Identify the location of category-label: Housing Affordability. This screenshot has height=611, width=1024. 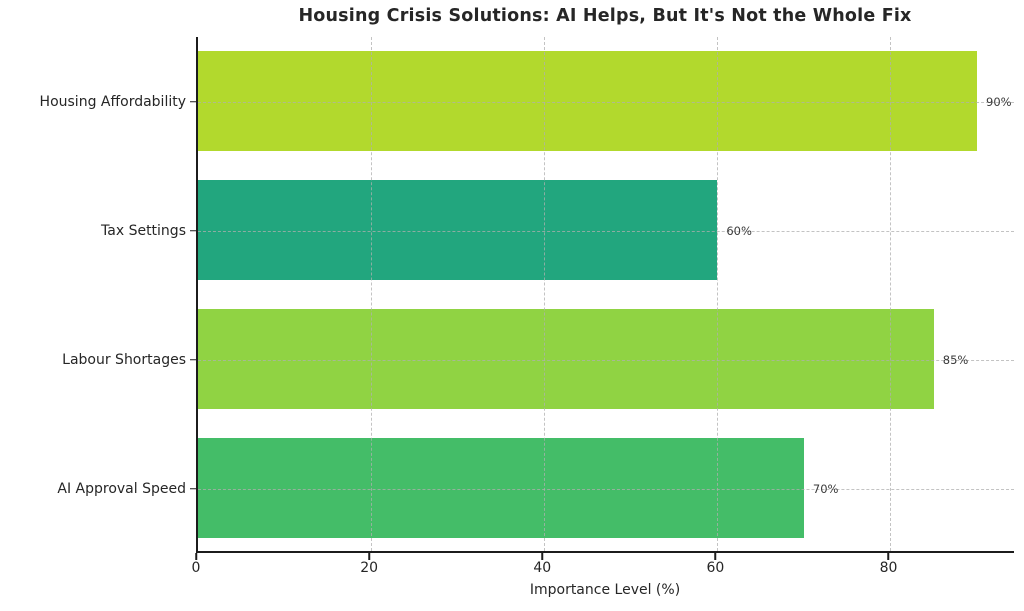
(112, 101).